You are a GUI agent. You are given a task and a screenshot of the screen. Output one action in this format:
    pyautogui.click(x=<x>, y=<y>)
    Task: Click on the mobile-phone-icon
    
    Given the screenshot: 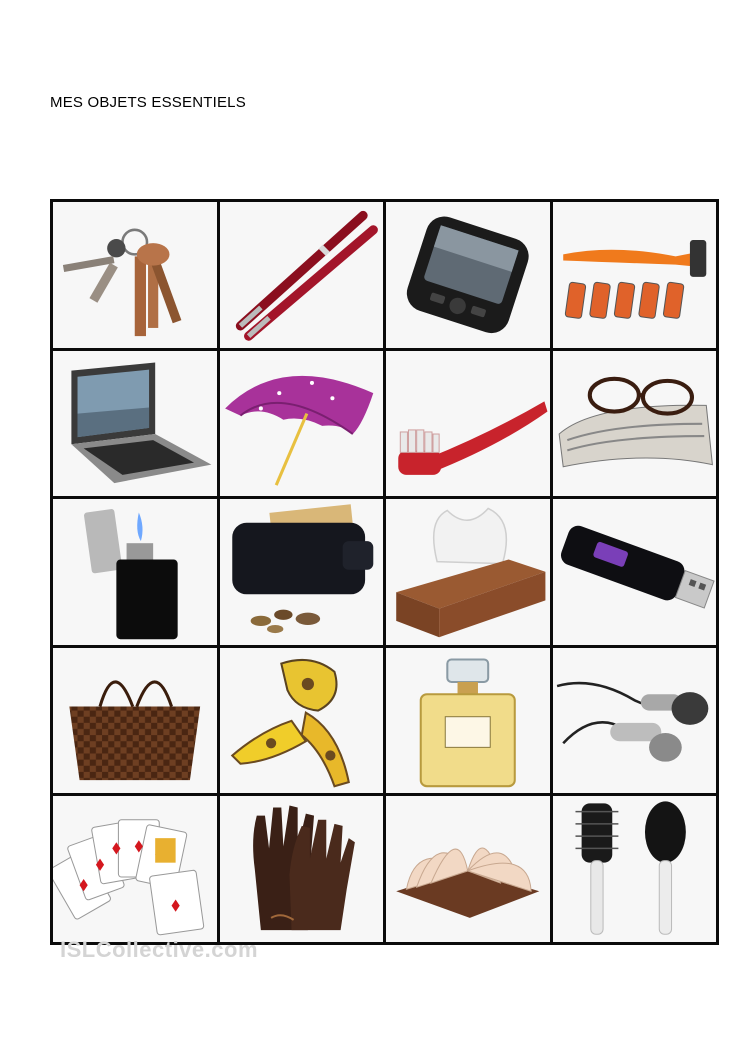 What is the action you would take?
    pyautogui.click(x=467, y=275)
    